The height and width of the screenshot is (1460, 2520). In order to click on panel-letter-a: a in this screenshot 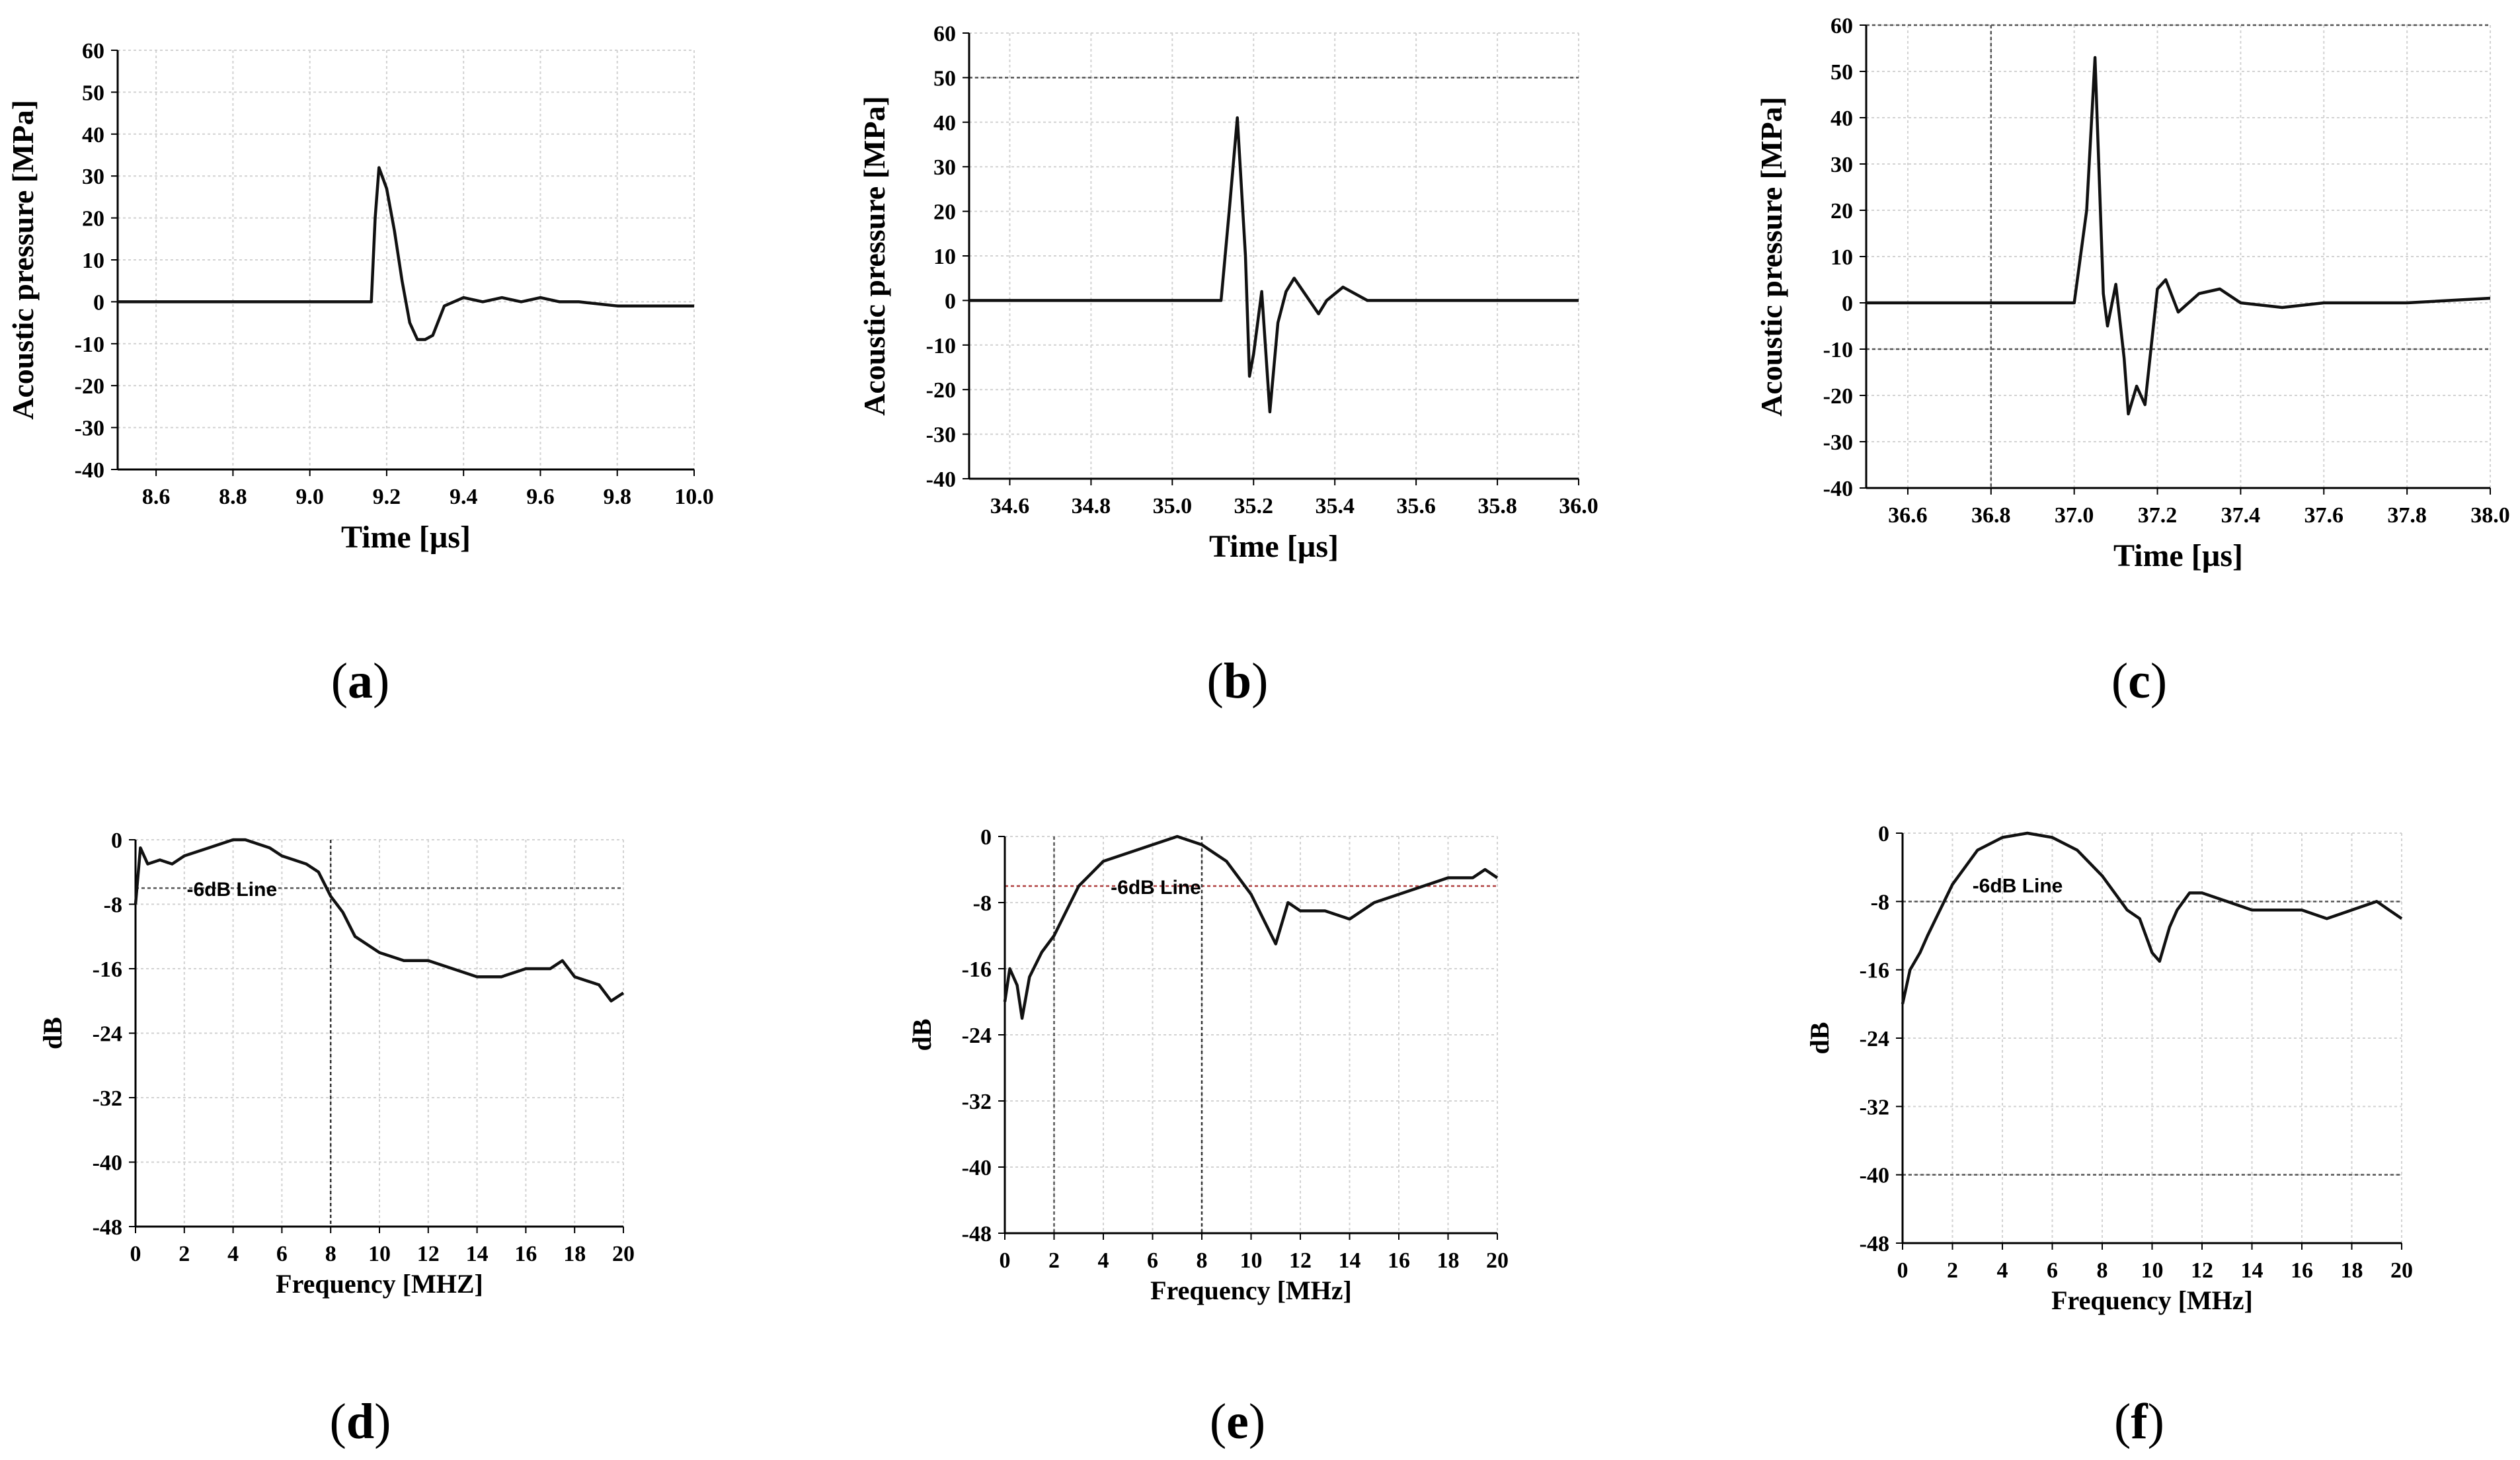, I will do `click(360, 681)`.